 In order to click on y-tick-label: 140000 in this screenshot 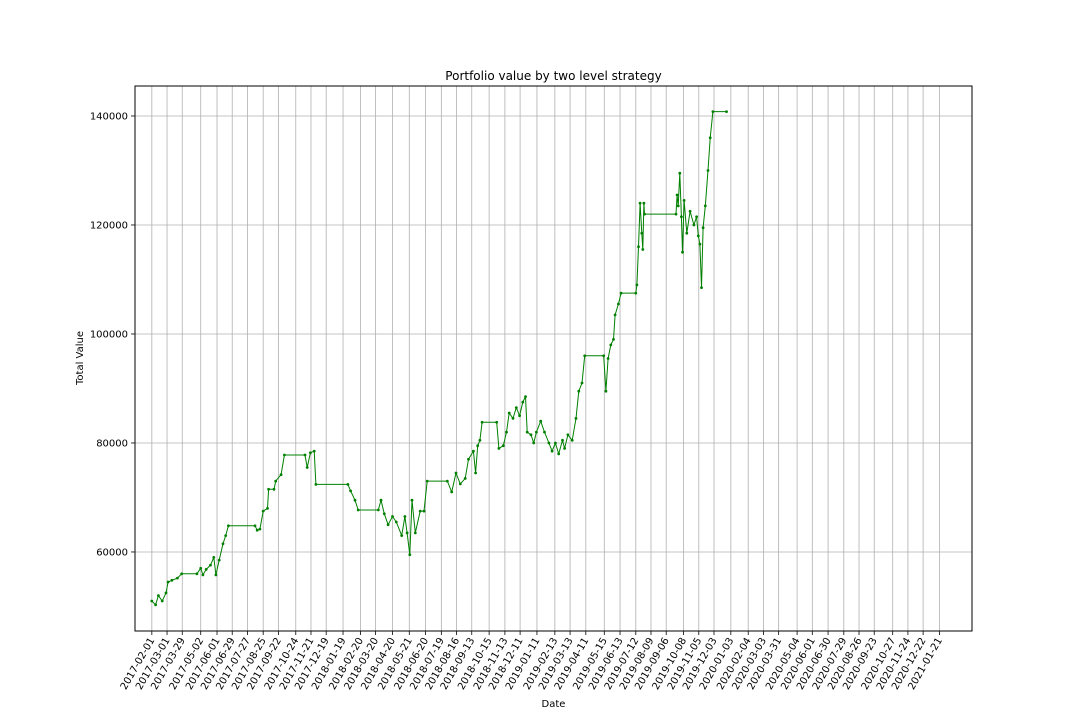, I will do `click(109, 116)`.